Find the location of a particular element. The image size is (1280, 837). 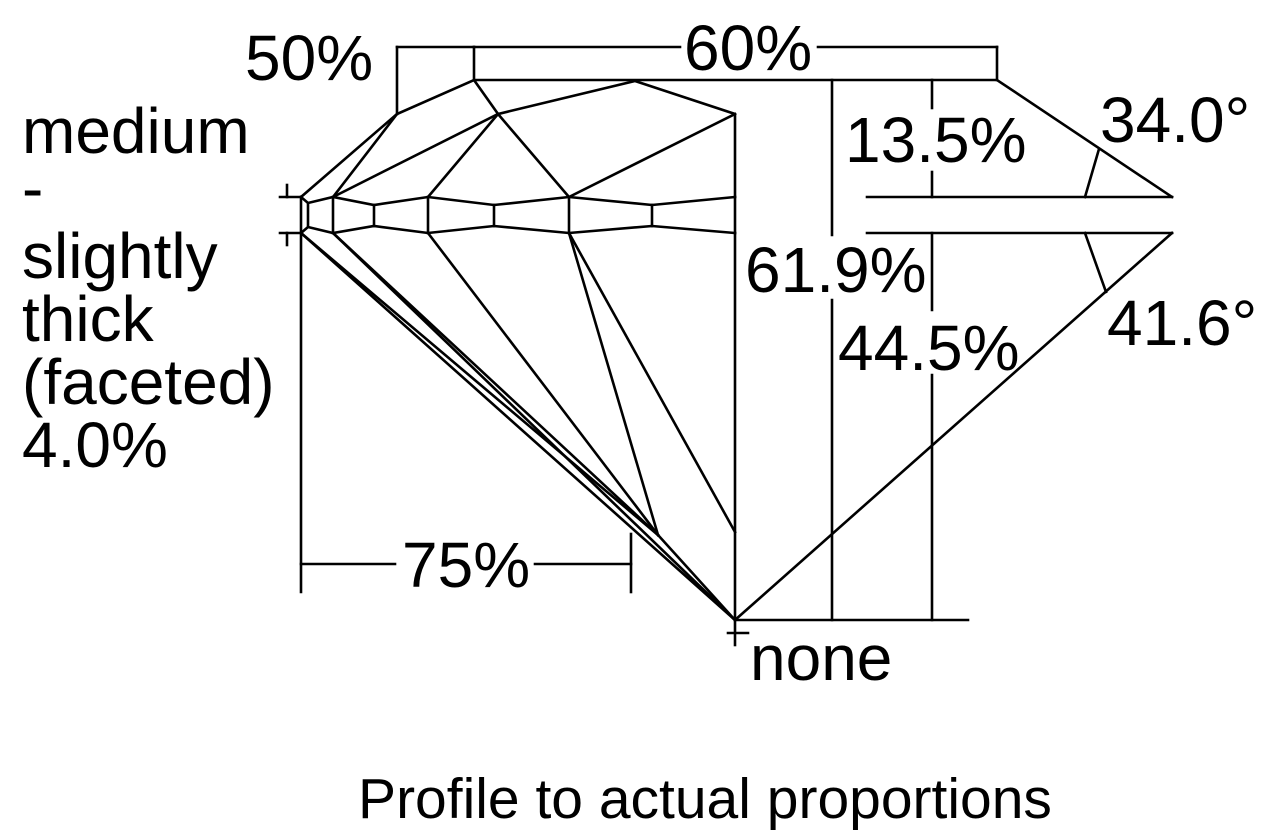

lower-half-length-label: 75% is located at coordinates (466, 565).